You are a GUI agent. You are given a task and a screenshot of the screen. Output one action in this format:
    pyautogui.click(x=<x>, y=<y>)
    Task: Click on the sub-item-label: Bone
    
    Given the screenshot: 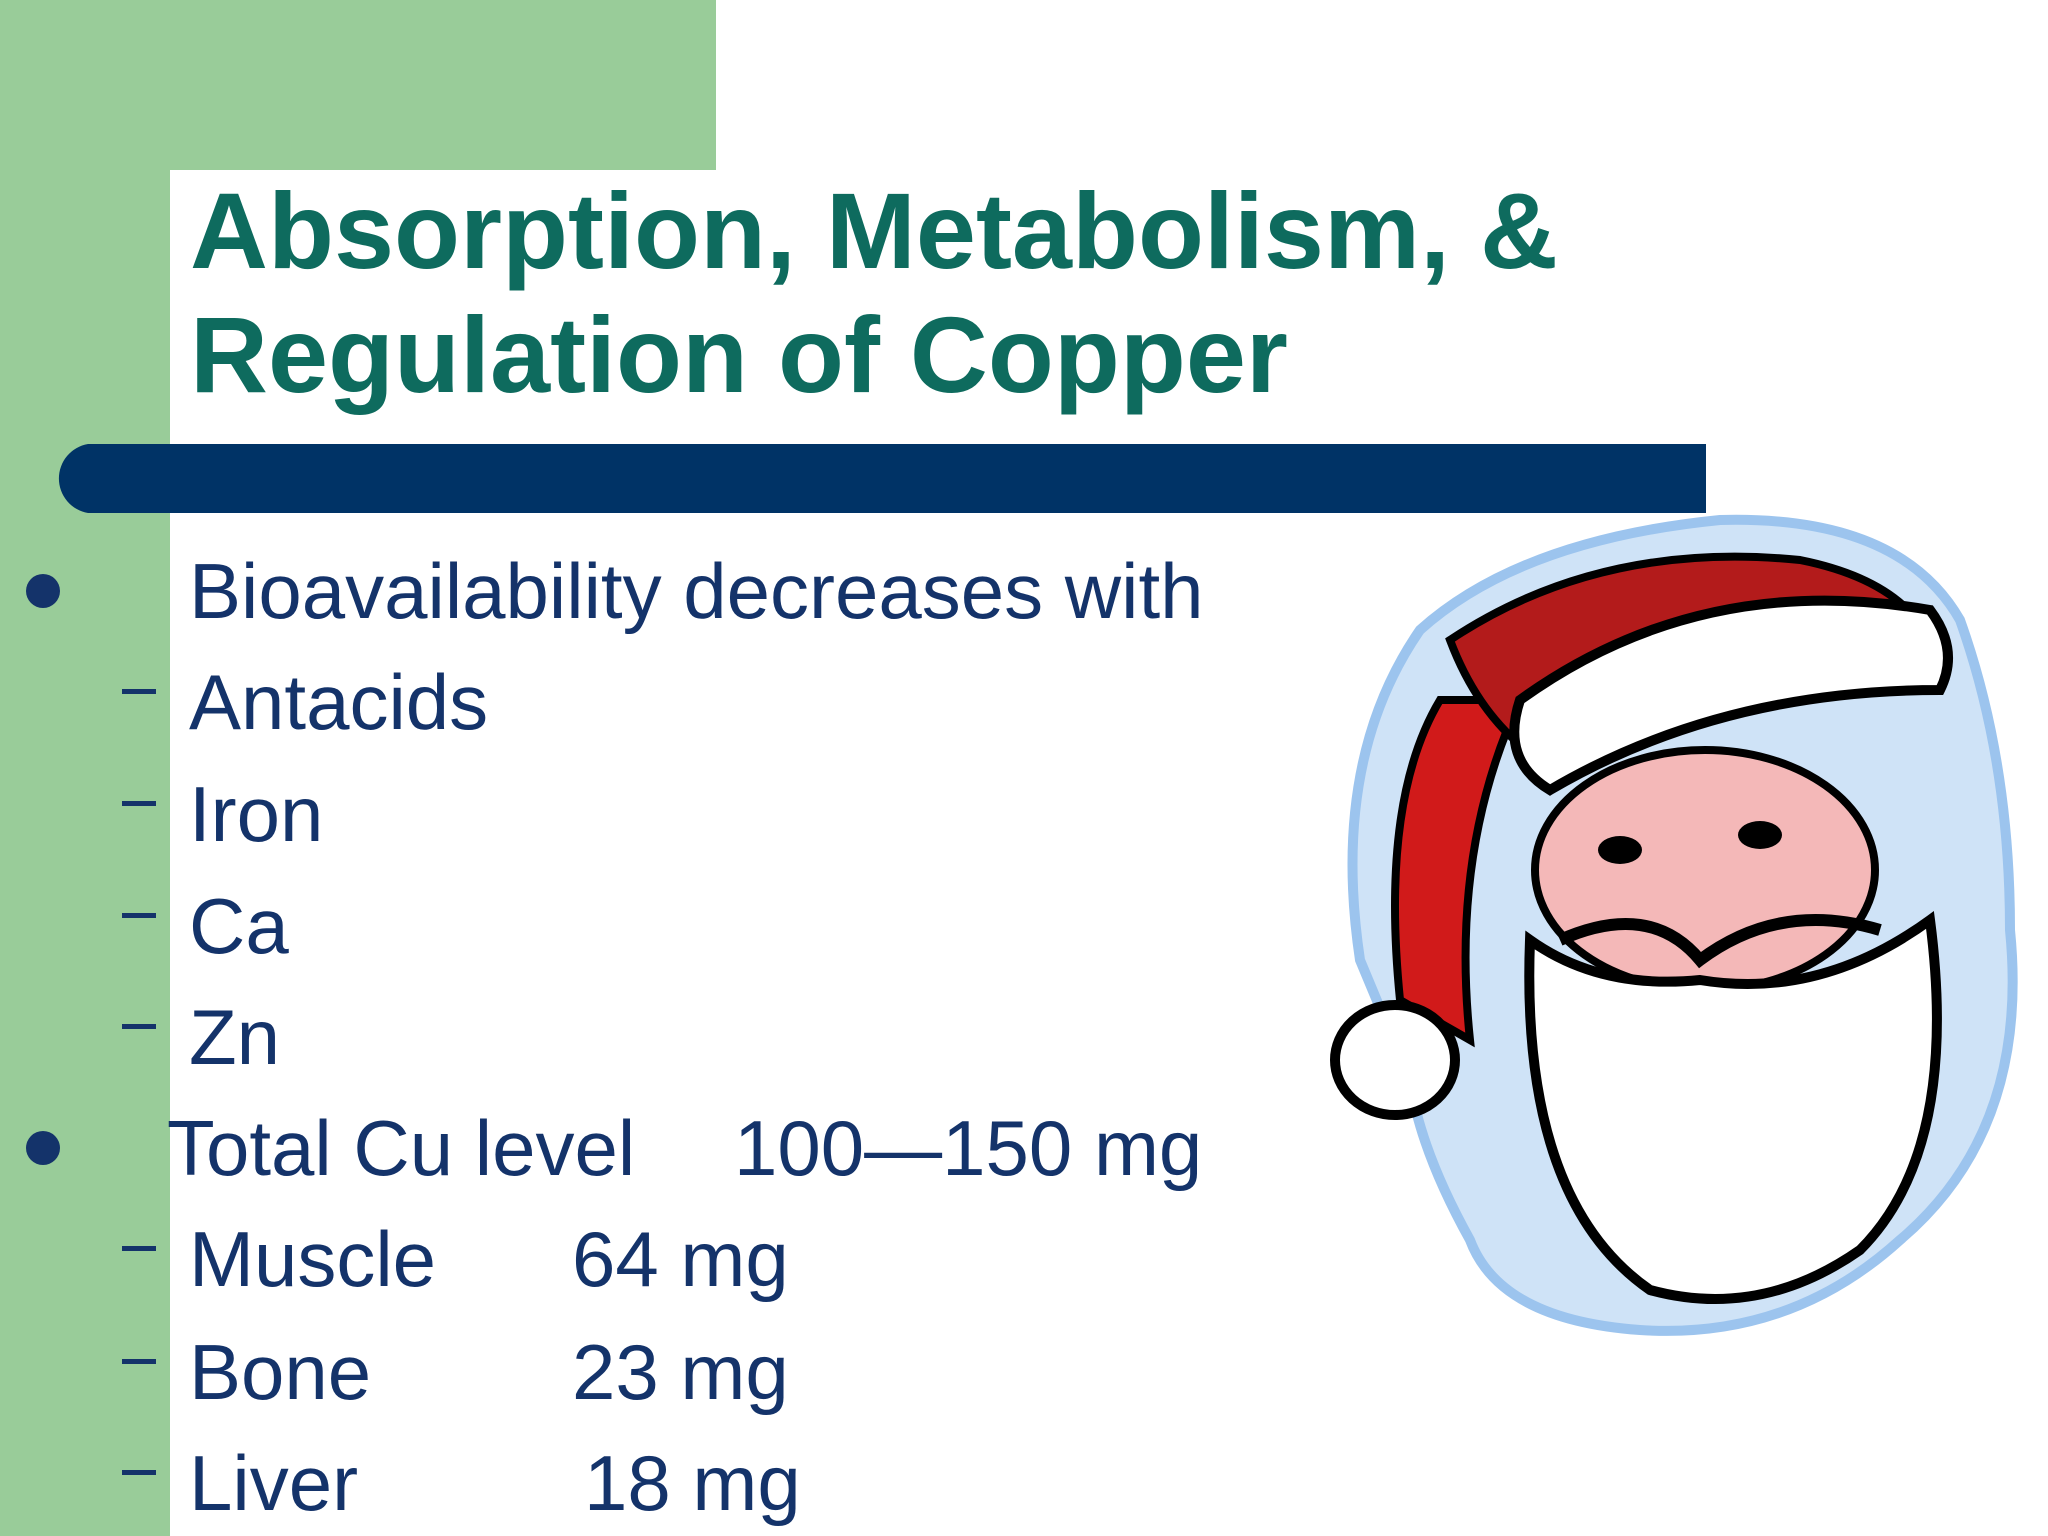 What is the action you would take?
    pyautogui.click(x=280, y=1372)
    